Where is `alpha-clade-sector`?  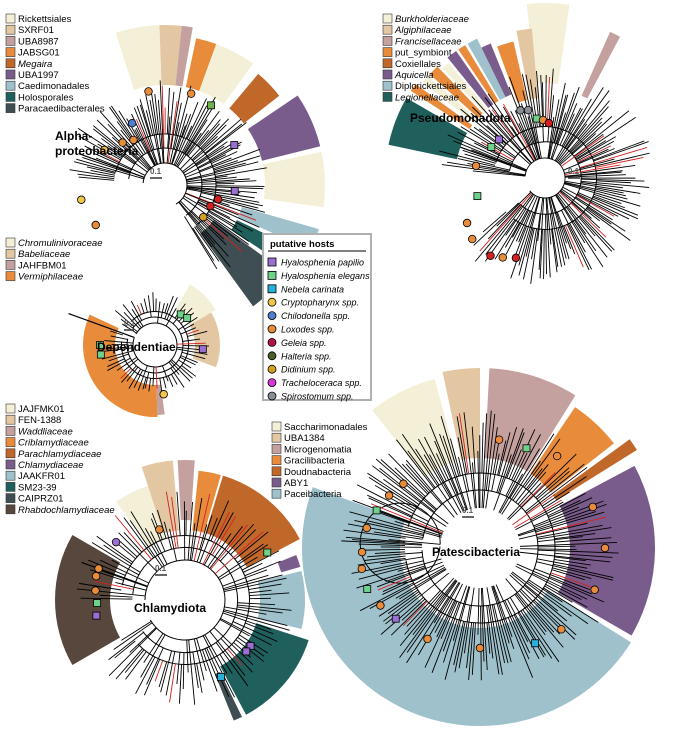 alpha-clade-sector is located at coordinates (284, 128).